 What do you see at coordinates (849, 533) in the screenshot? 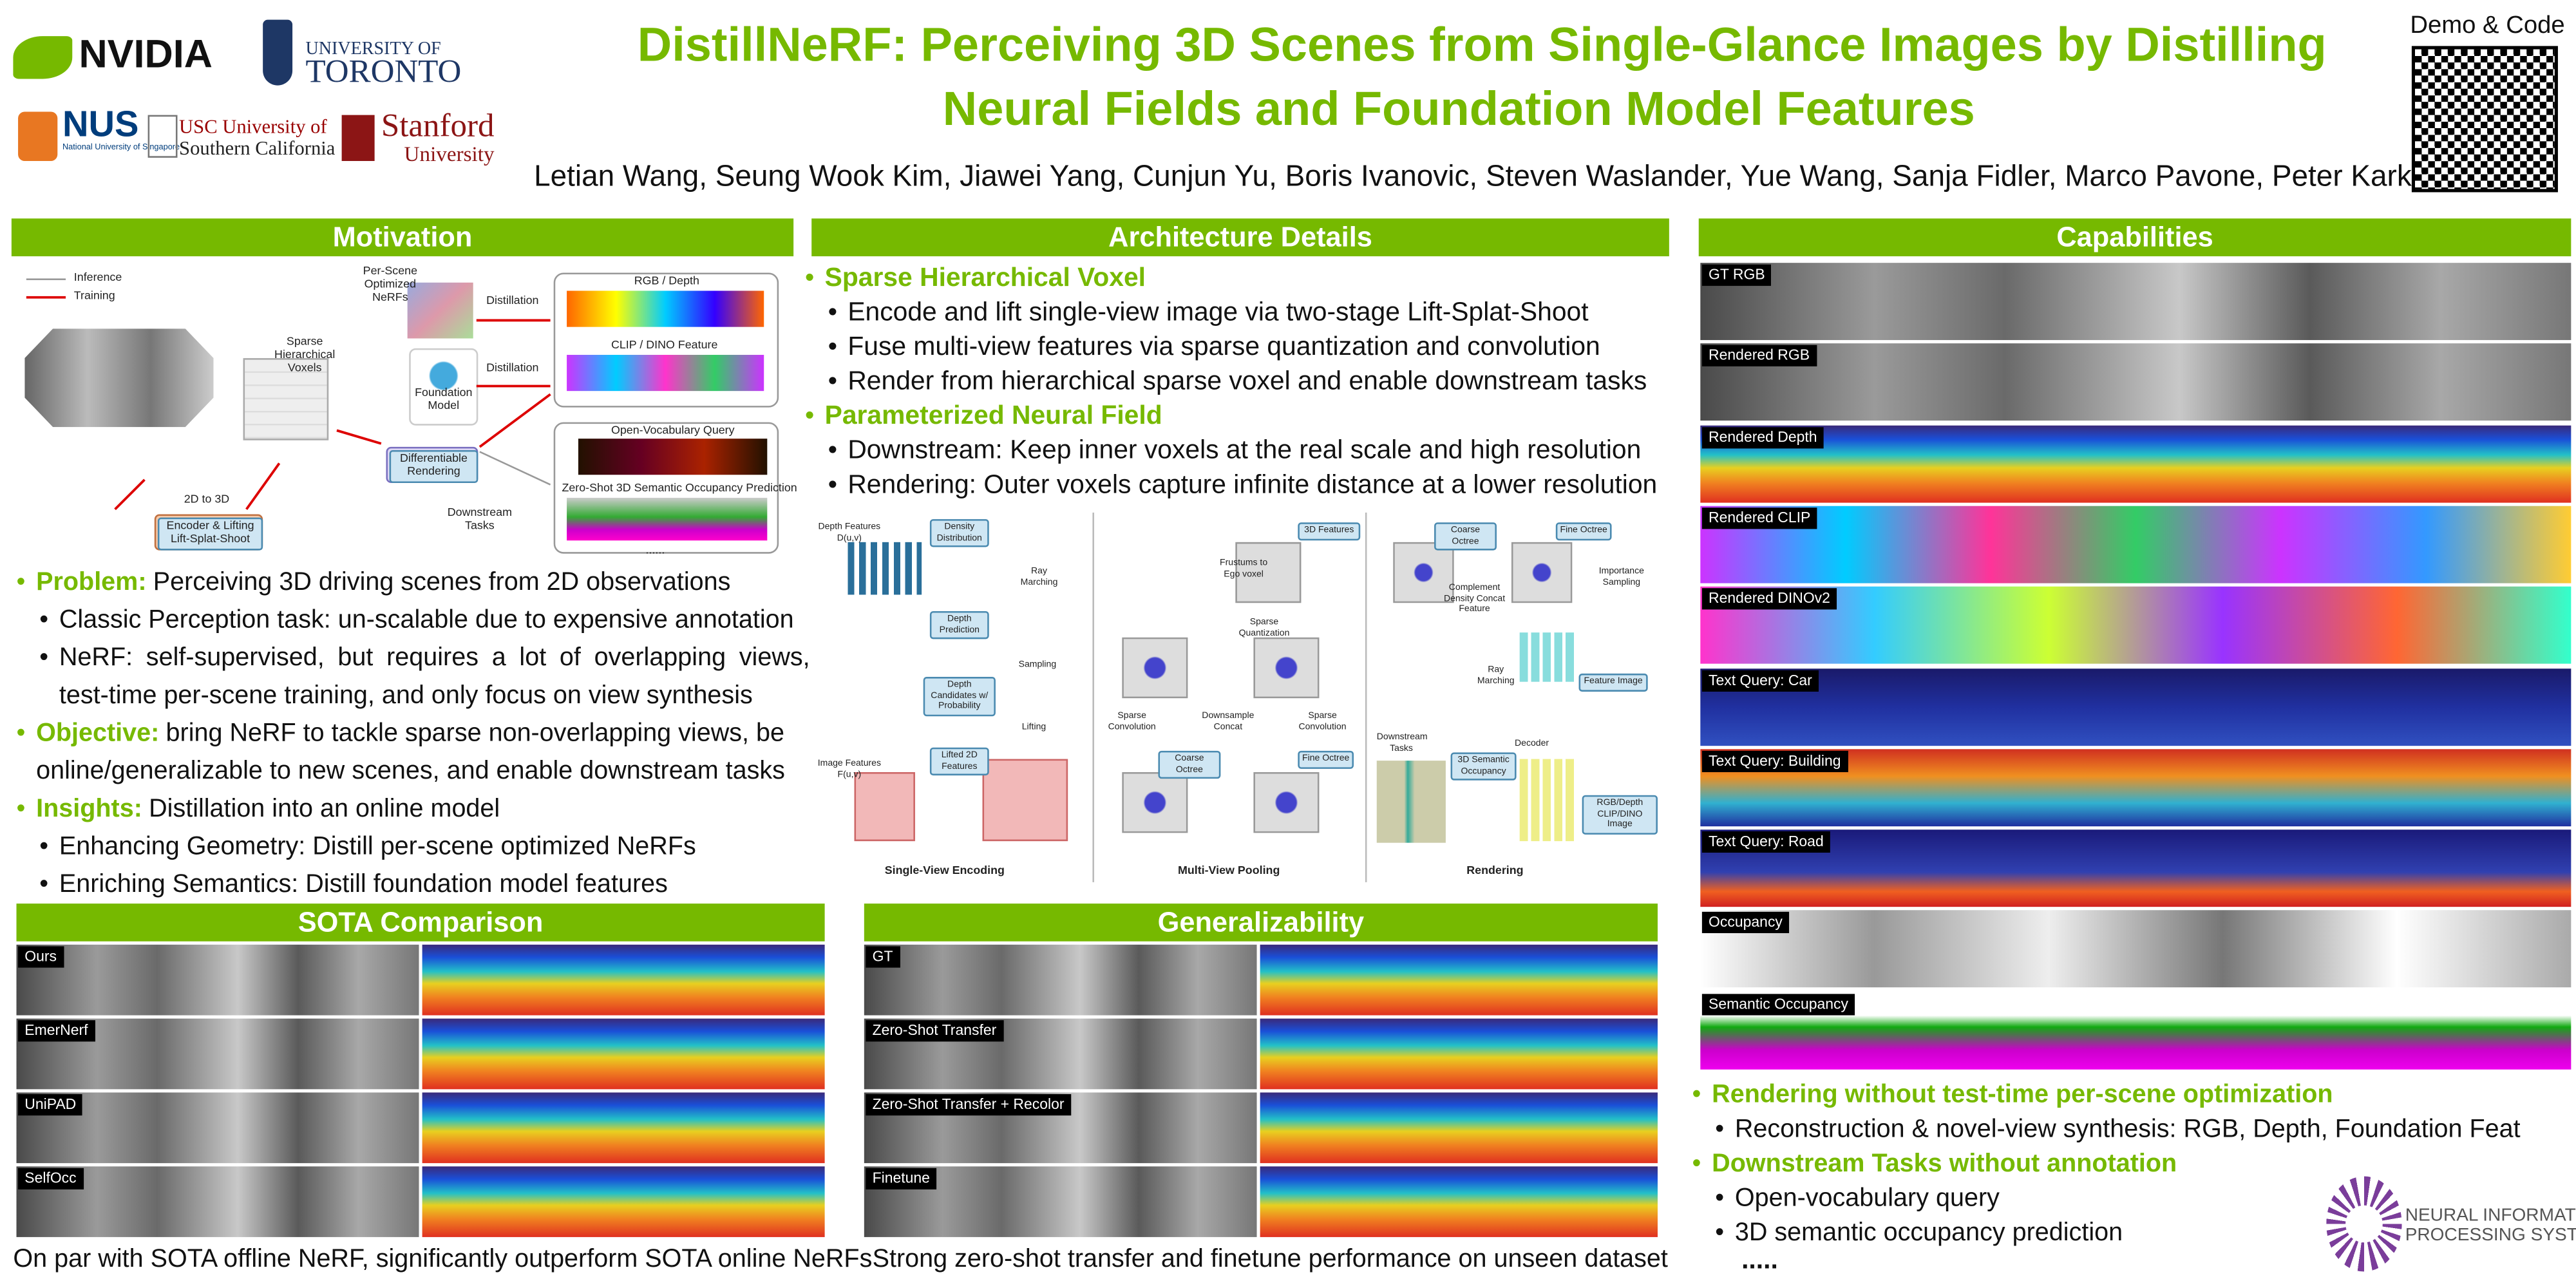
I see `figure-label: Depth Features D(u,v)` at bounding box center [849, 533].